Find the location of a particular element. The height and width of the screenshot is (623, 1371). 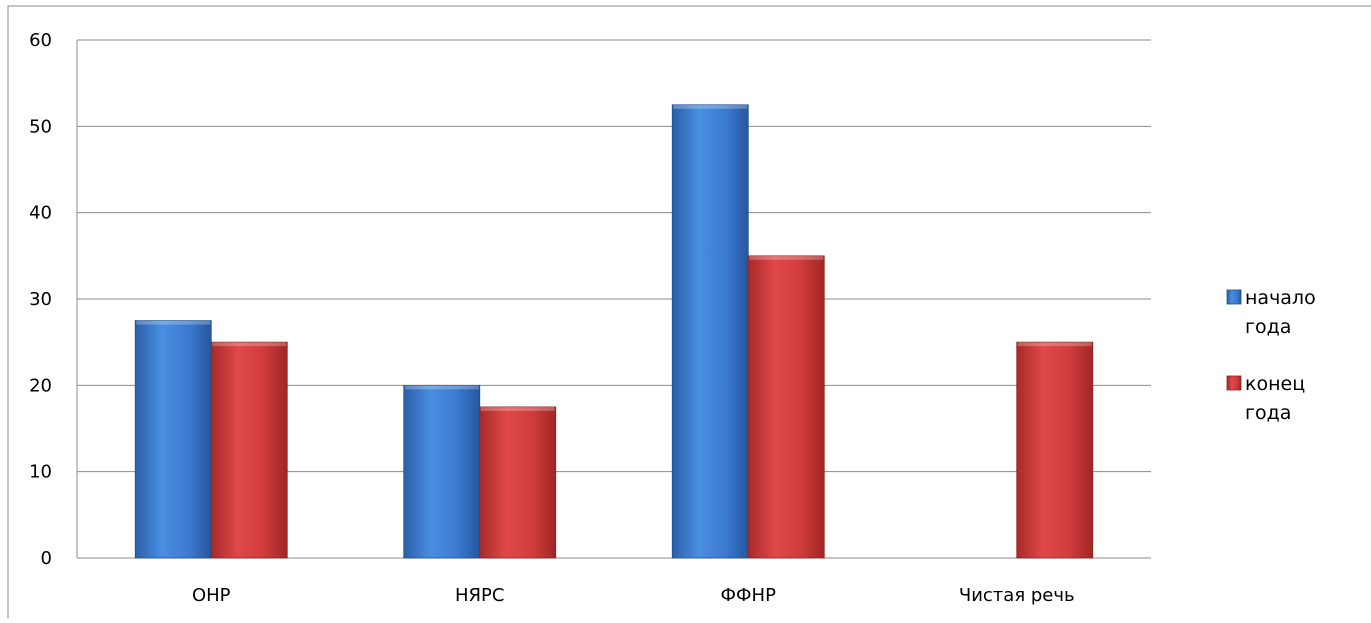

legend-label: конец is located at coordinates (1275, 384).